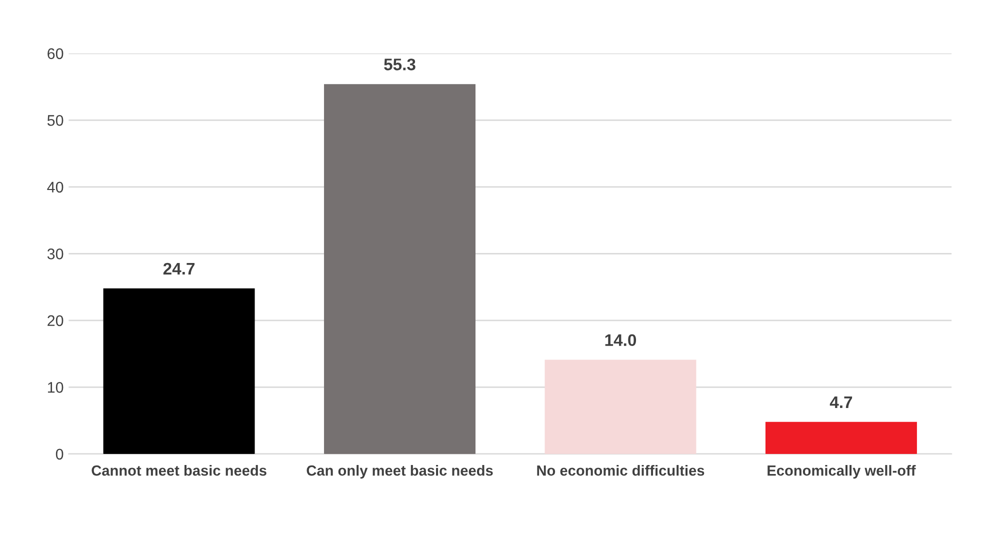  Describe the element at coordinates (60, 454) in the screenshot. I see `y-tick-label: 0` at that location.